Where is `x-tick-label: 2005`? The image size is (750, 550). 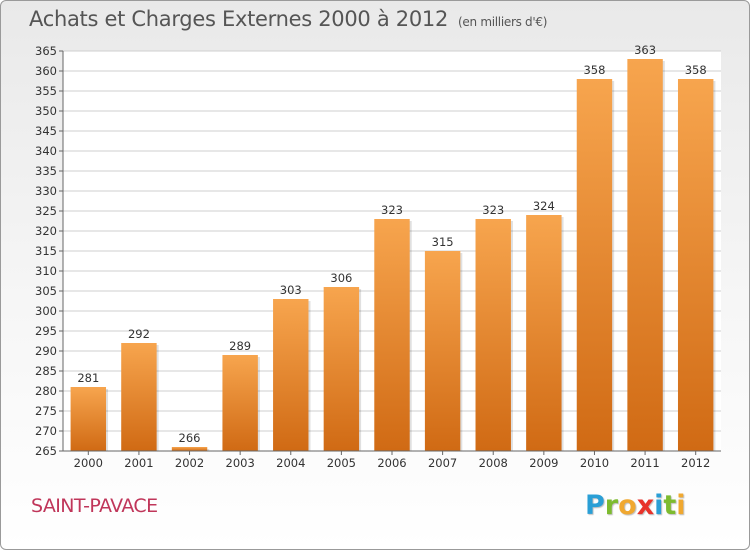
x-tick-label: 2005 is located at coordinates (341, 463).